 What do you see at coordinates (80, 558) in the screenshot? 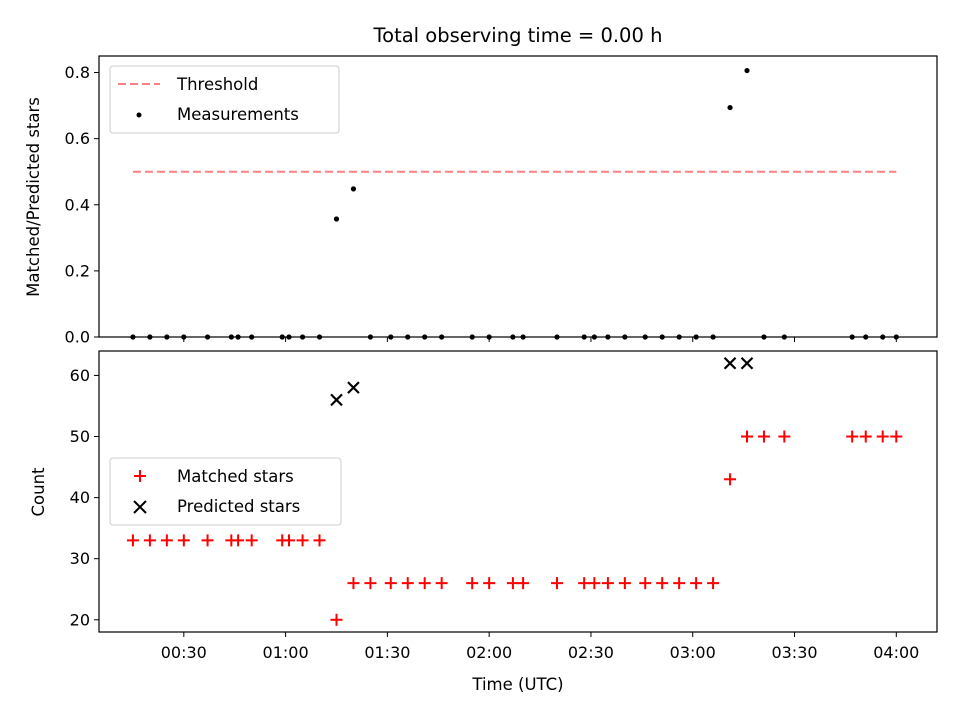
I see `bottom-ytick-label: 30` at bounding box center [80, 558].